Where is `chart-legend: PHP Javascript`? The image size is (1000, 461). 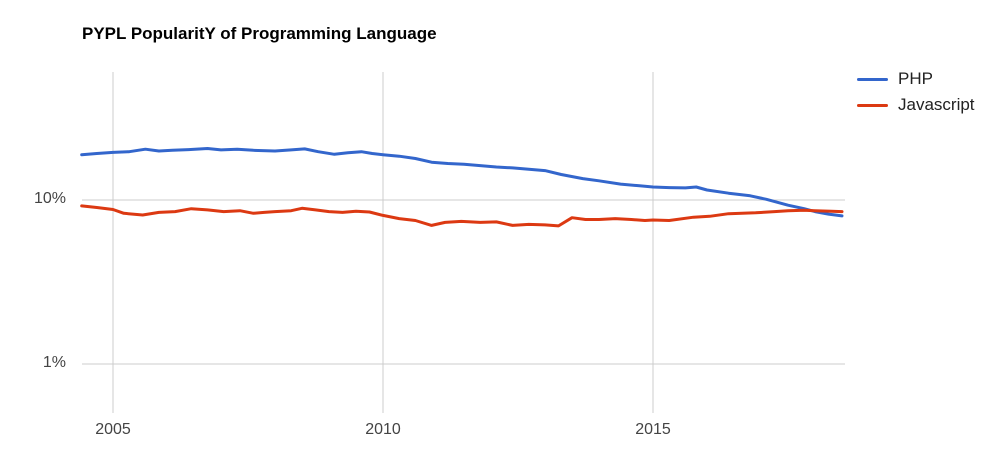
chart-legend: PHP Javascript is located at coordinates (916, 95).